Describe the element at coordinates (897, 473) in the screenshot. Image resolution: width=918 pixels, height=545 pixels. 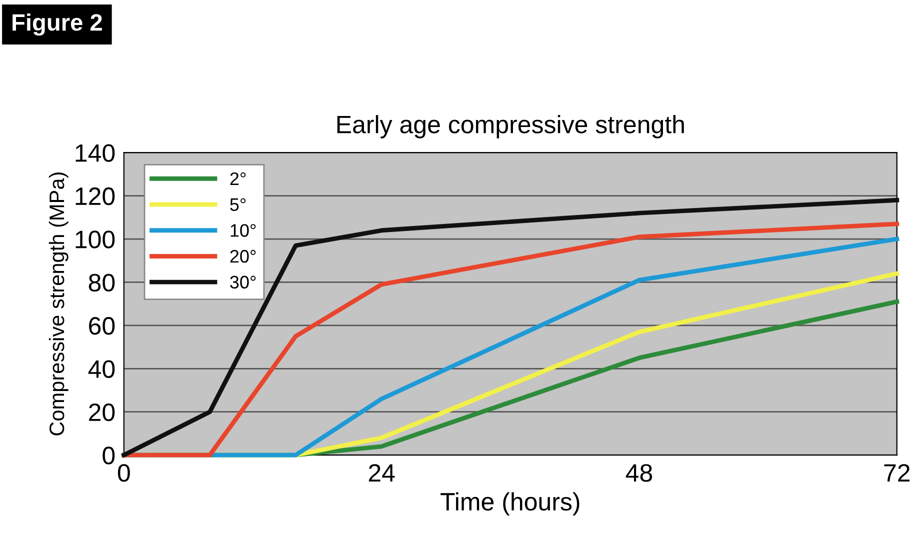
I see `x-tick-label: 72` at that location.